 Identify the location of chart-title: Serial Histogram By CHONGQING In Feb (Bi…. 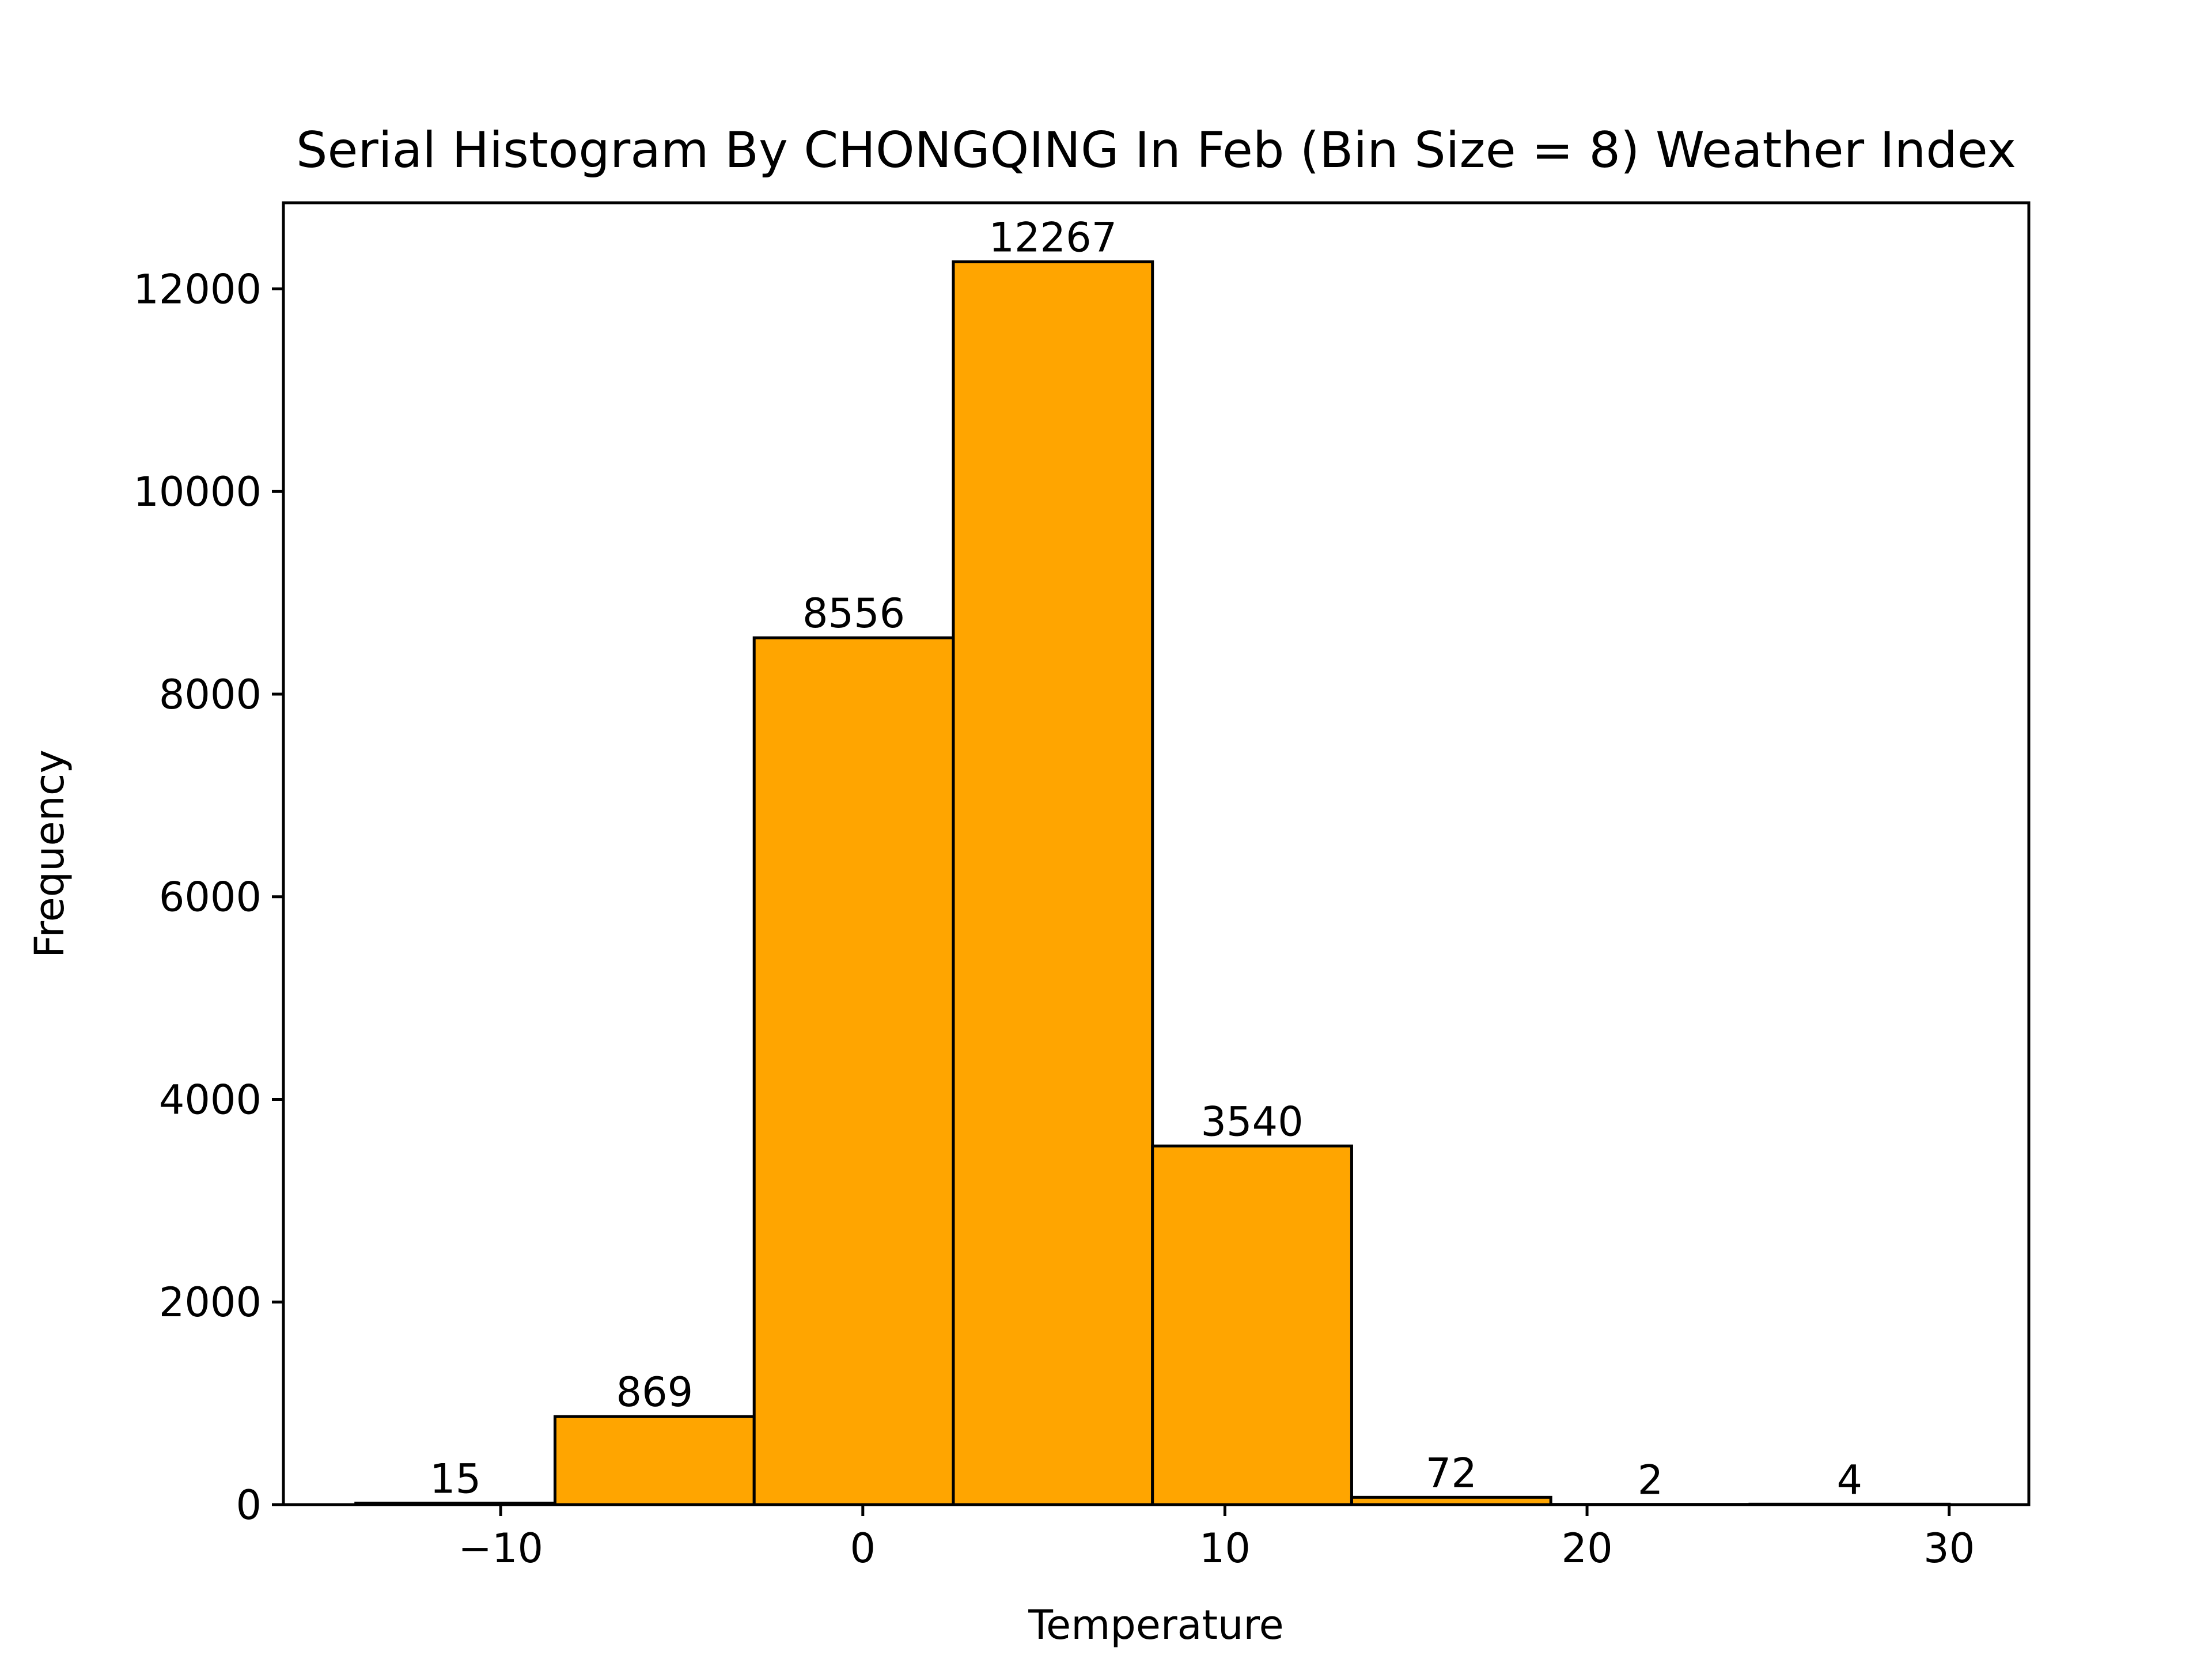
(1156, 150).